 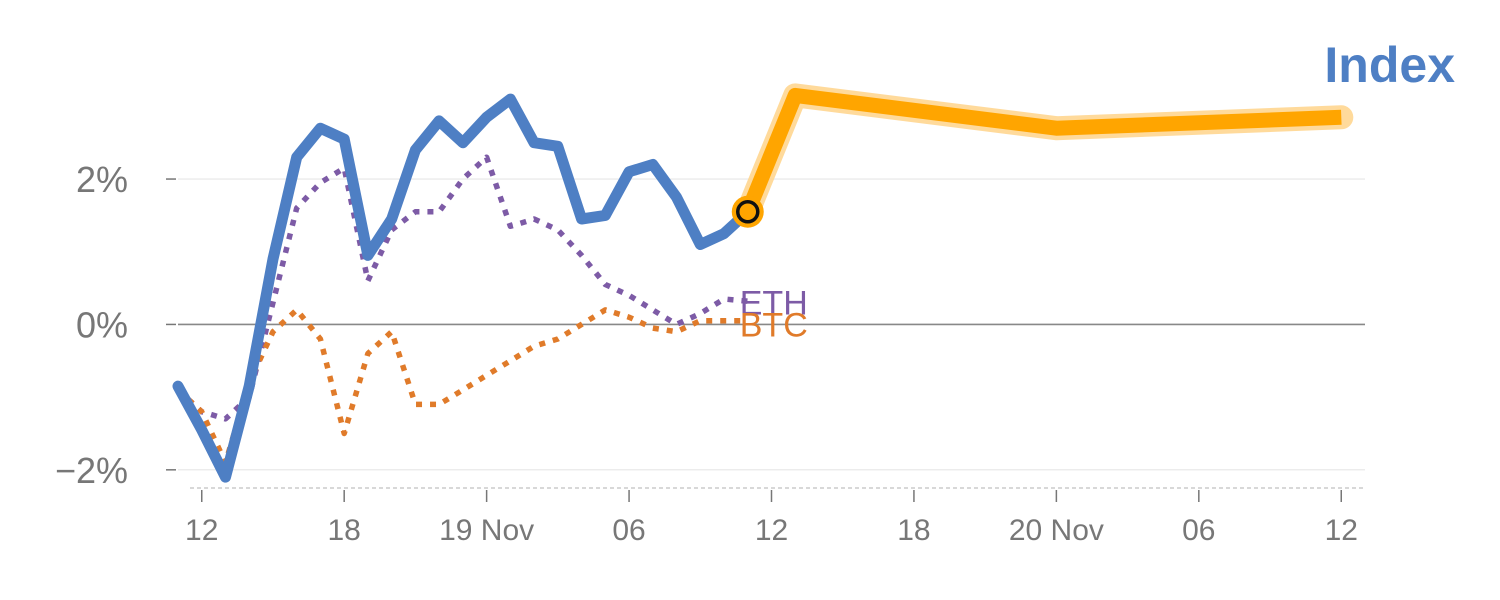 I want to click on y-axis: −2% 0% 2%, so click(x=115, y=325).